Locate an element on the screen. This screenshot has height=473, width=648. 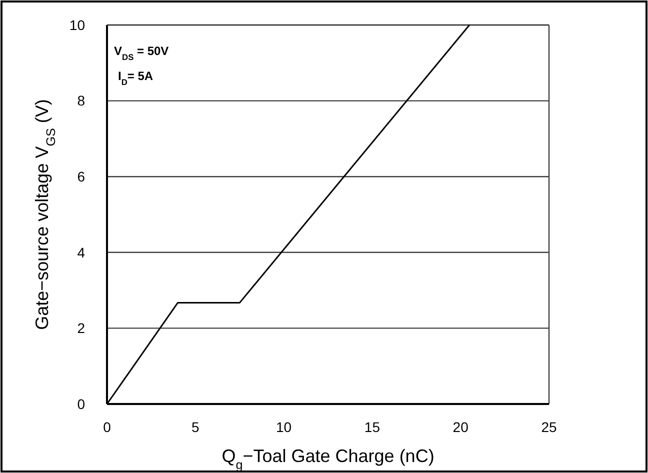
x-tick-label: 0 is located at coordinates (107, 427).